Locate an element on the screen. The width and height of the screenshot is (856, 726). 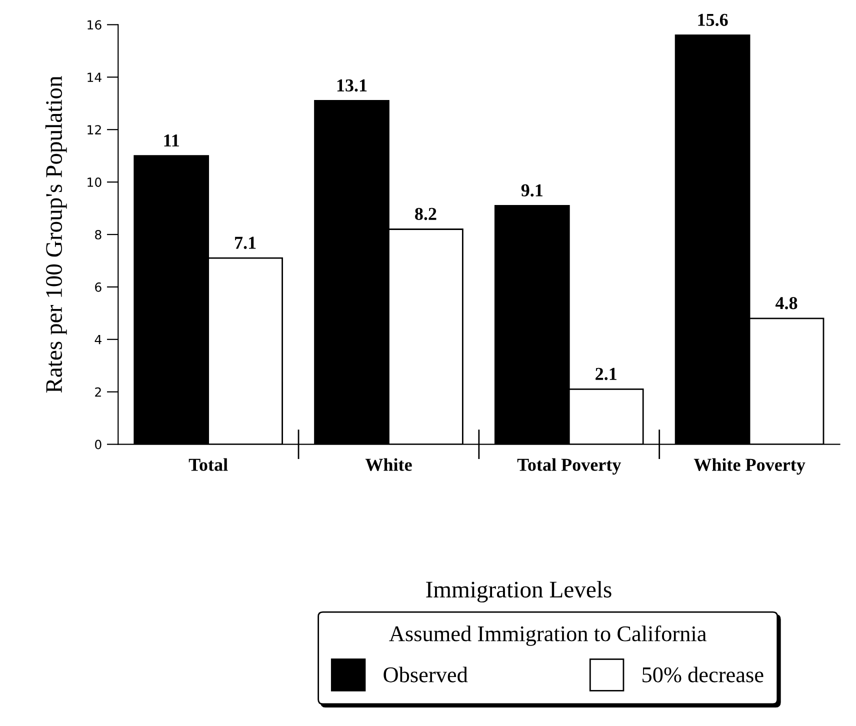
y-axis-title: Rates per 100 Group's Population is located at coordinates (56, 234).